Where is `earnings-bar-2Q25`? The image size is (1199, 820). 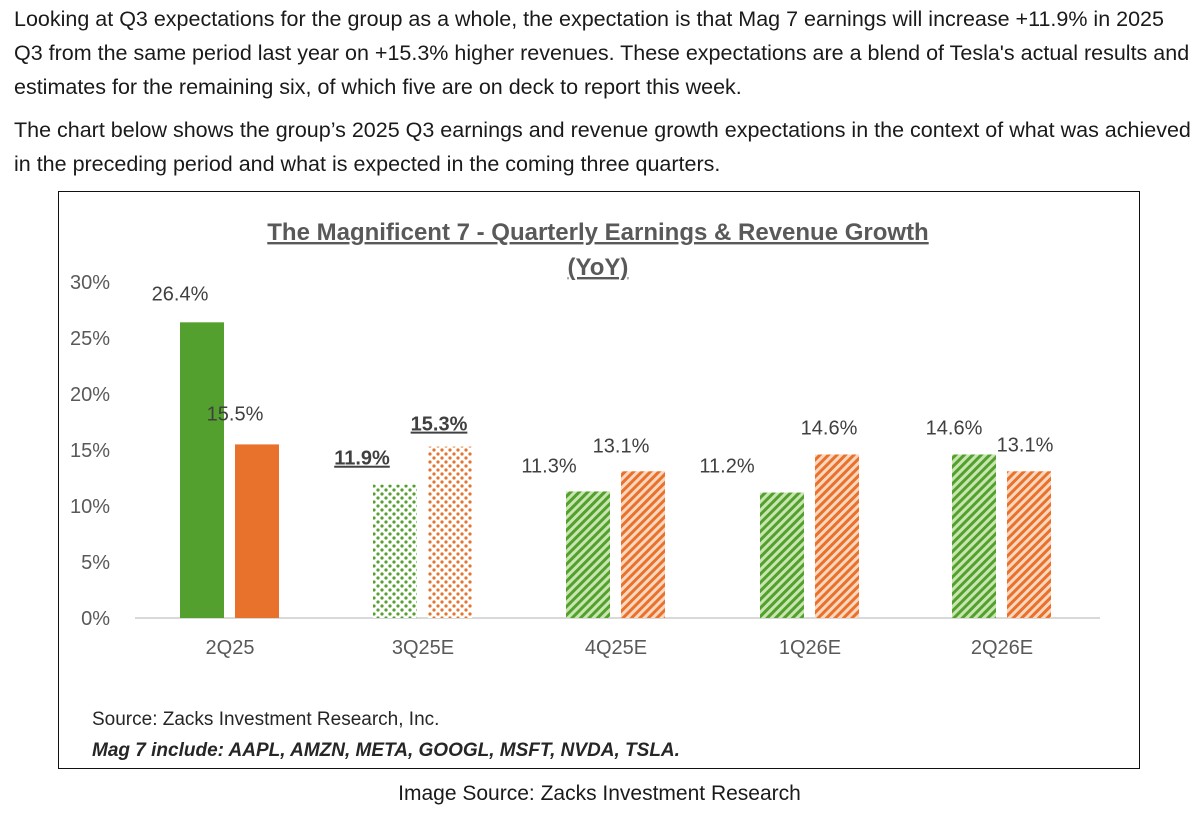 earnings-bar-2Q25 is located at coordinates (202, 470).